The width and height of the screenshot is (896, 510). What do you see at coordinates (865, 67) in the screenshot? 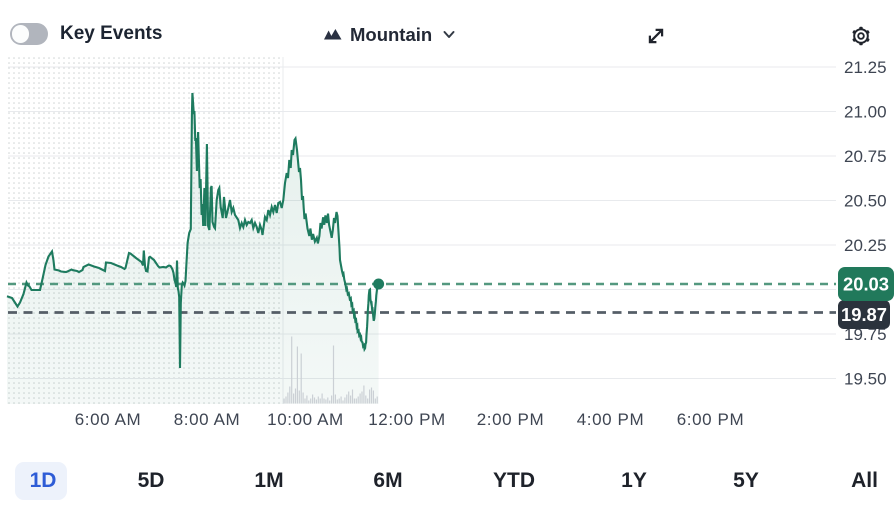
I see `svg-text: 21.25` at bounding box center [865, 67].